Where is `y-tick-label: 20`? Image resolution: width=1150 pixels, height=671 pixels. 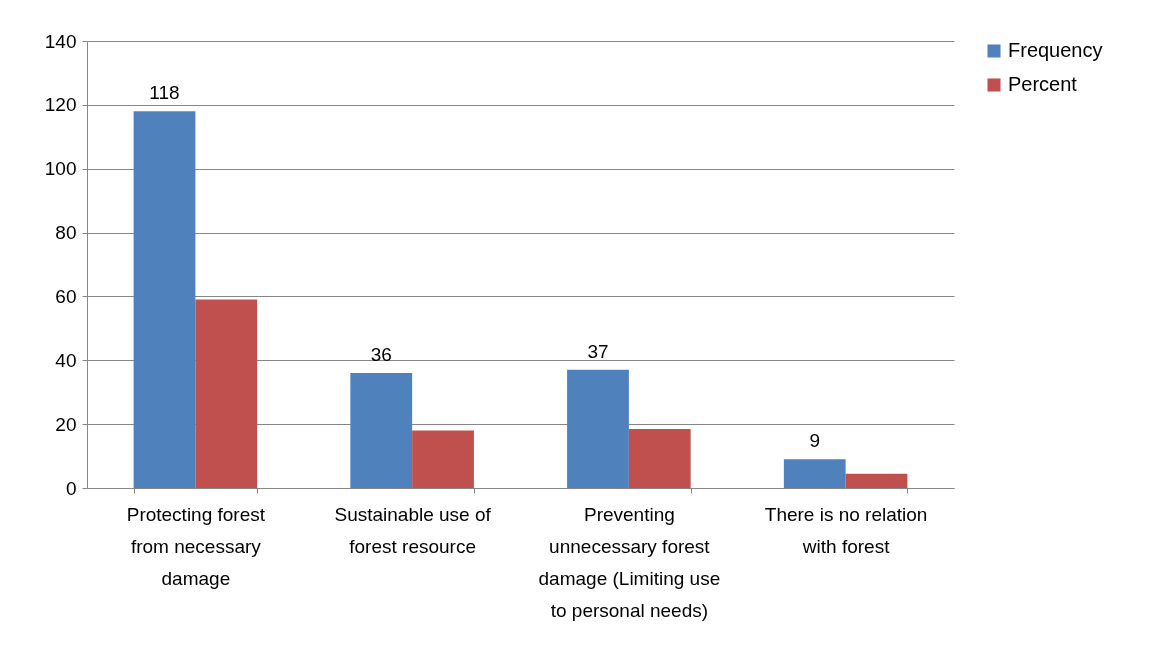 y-tick-label: 20 is located at coordinates (66, 424).